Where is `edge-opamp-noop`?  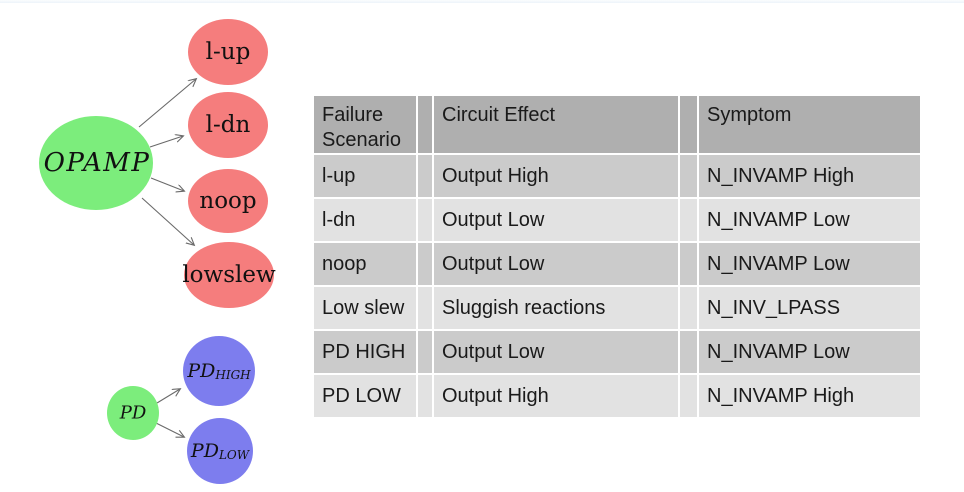
edge-opamp-noop is located at coordinates (167, 184).